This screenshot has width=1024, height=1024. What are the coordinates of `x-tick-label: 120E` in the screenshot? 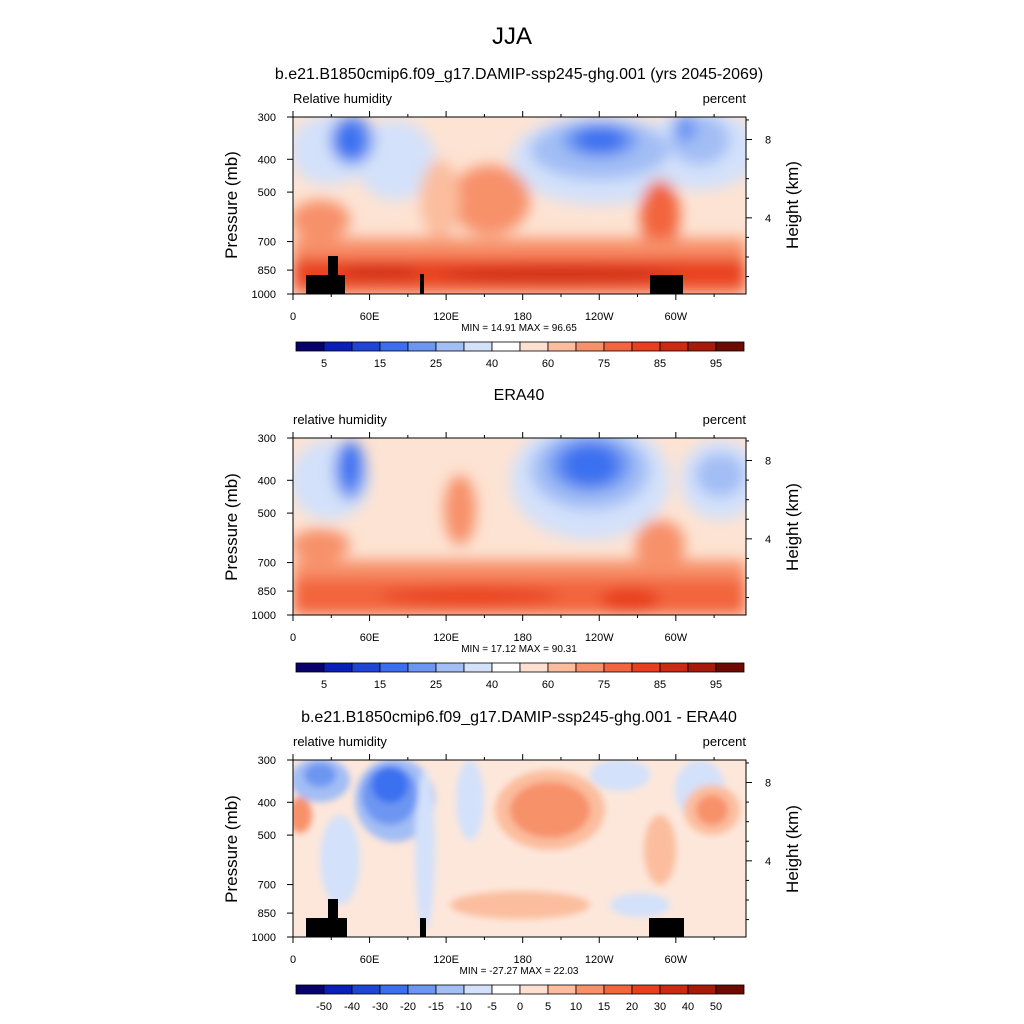 It's located at (446, 317).